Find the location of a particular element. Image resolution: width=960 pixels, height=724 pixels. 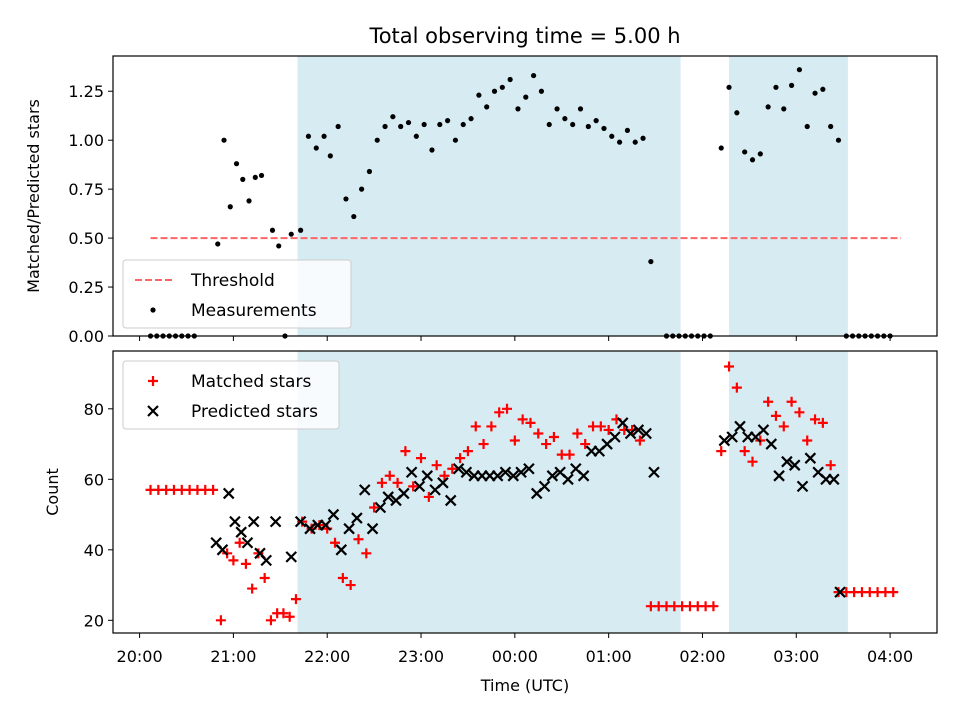

legend-entry: Predicted stars is located at coordinates (232, 412).